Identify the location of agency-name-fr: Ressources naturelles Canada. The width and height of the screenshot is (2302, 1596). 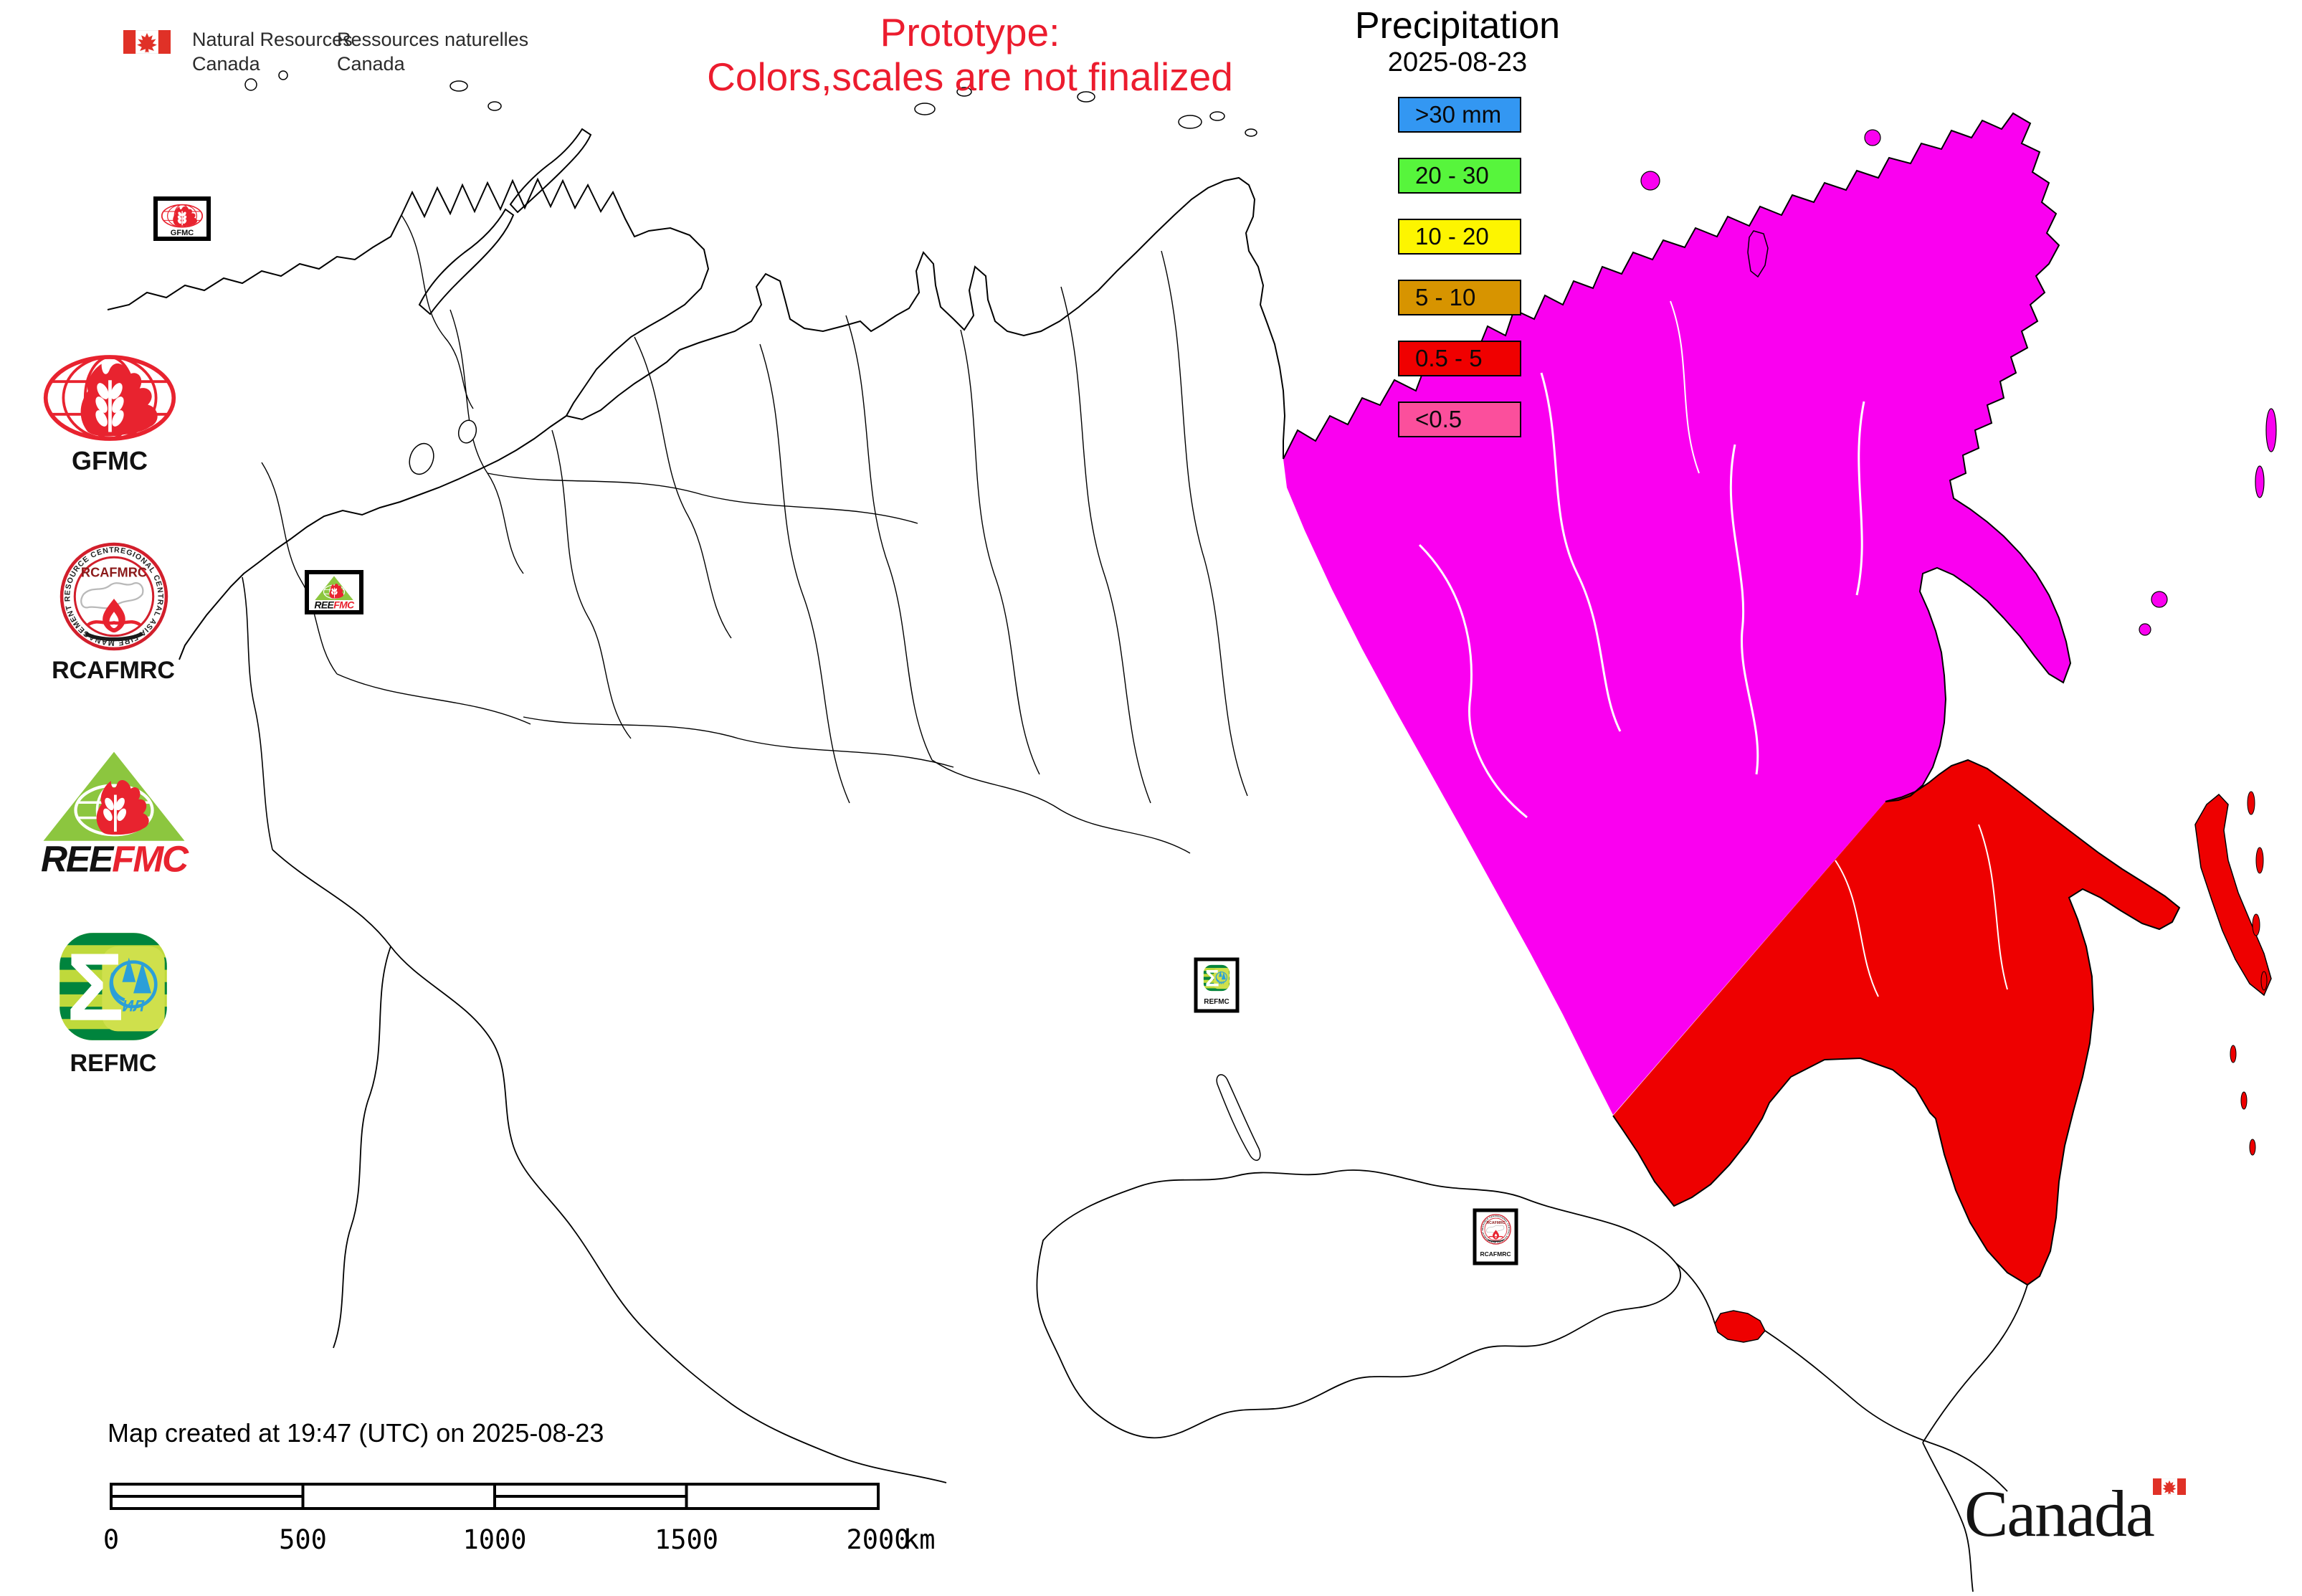
(433, 51).